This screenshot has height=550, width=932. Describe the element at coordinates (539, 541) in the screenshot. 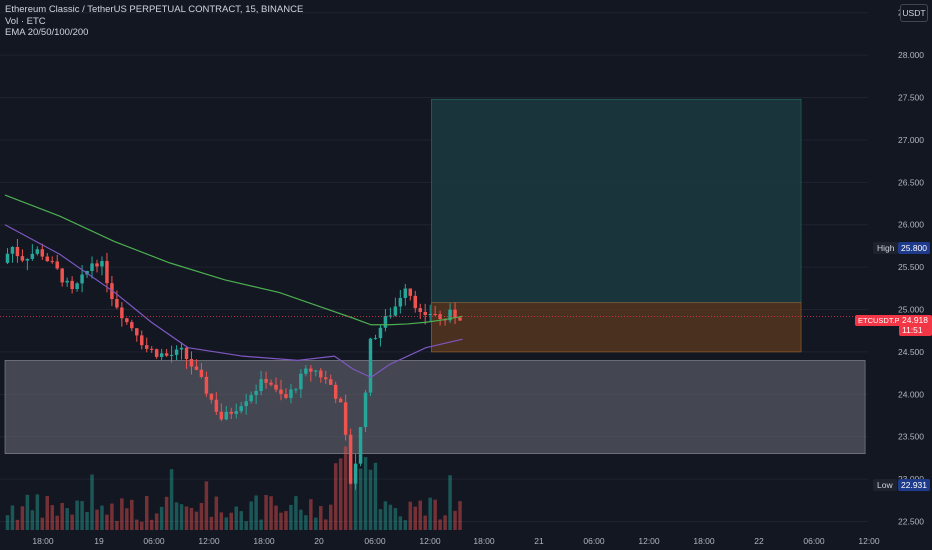

I see `x-tick-label: 21` at that location.